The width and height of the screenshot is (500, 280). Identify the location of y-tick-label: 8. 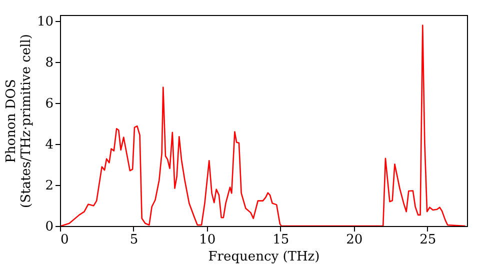
(49, 63).